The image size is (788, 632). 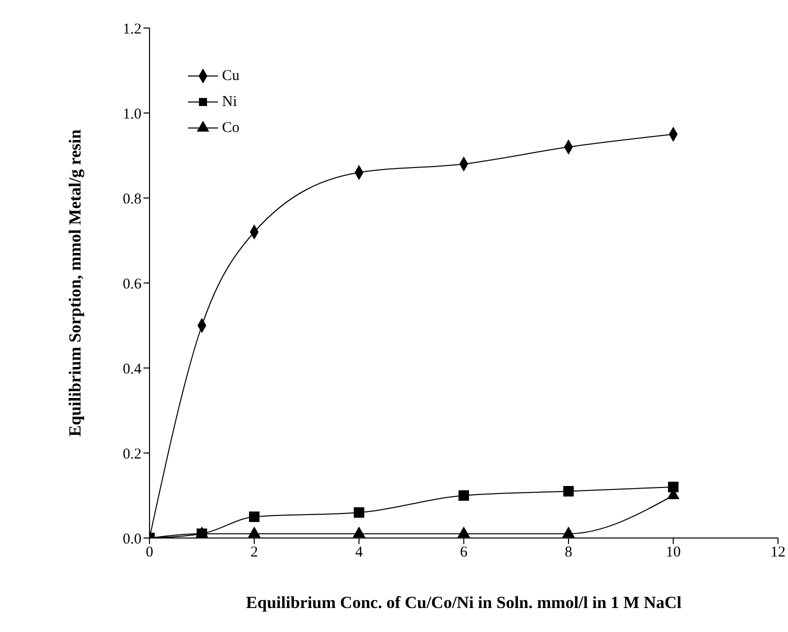 What do you see at coordinates (132, 369) in the screenshot?
I see `y-tick-label: 0.4` at bounding box center [132, 369].